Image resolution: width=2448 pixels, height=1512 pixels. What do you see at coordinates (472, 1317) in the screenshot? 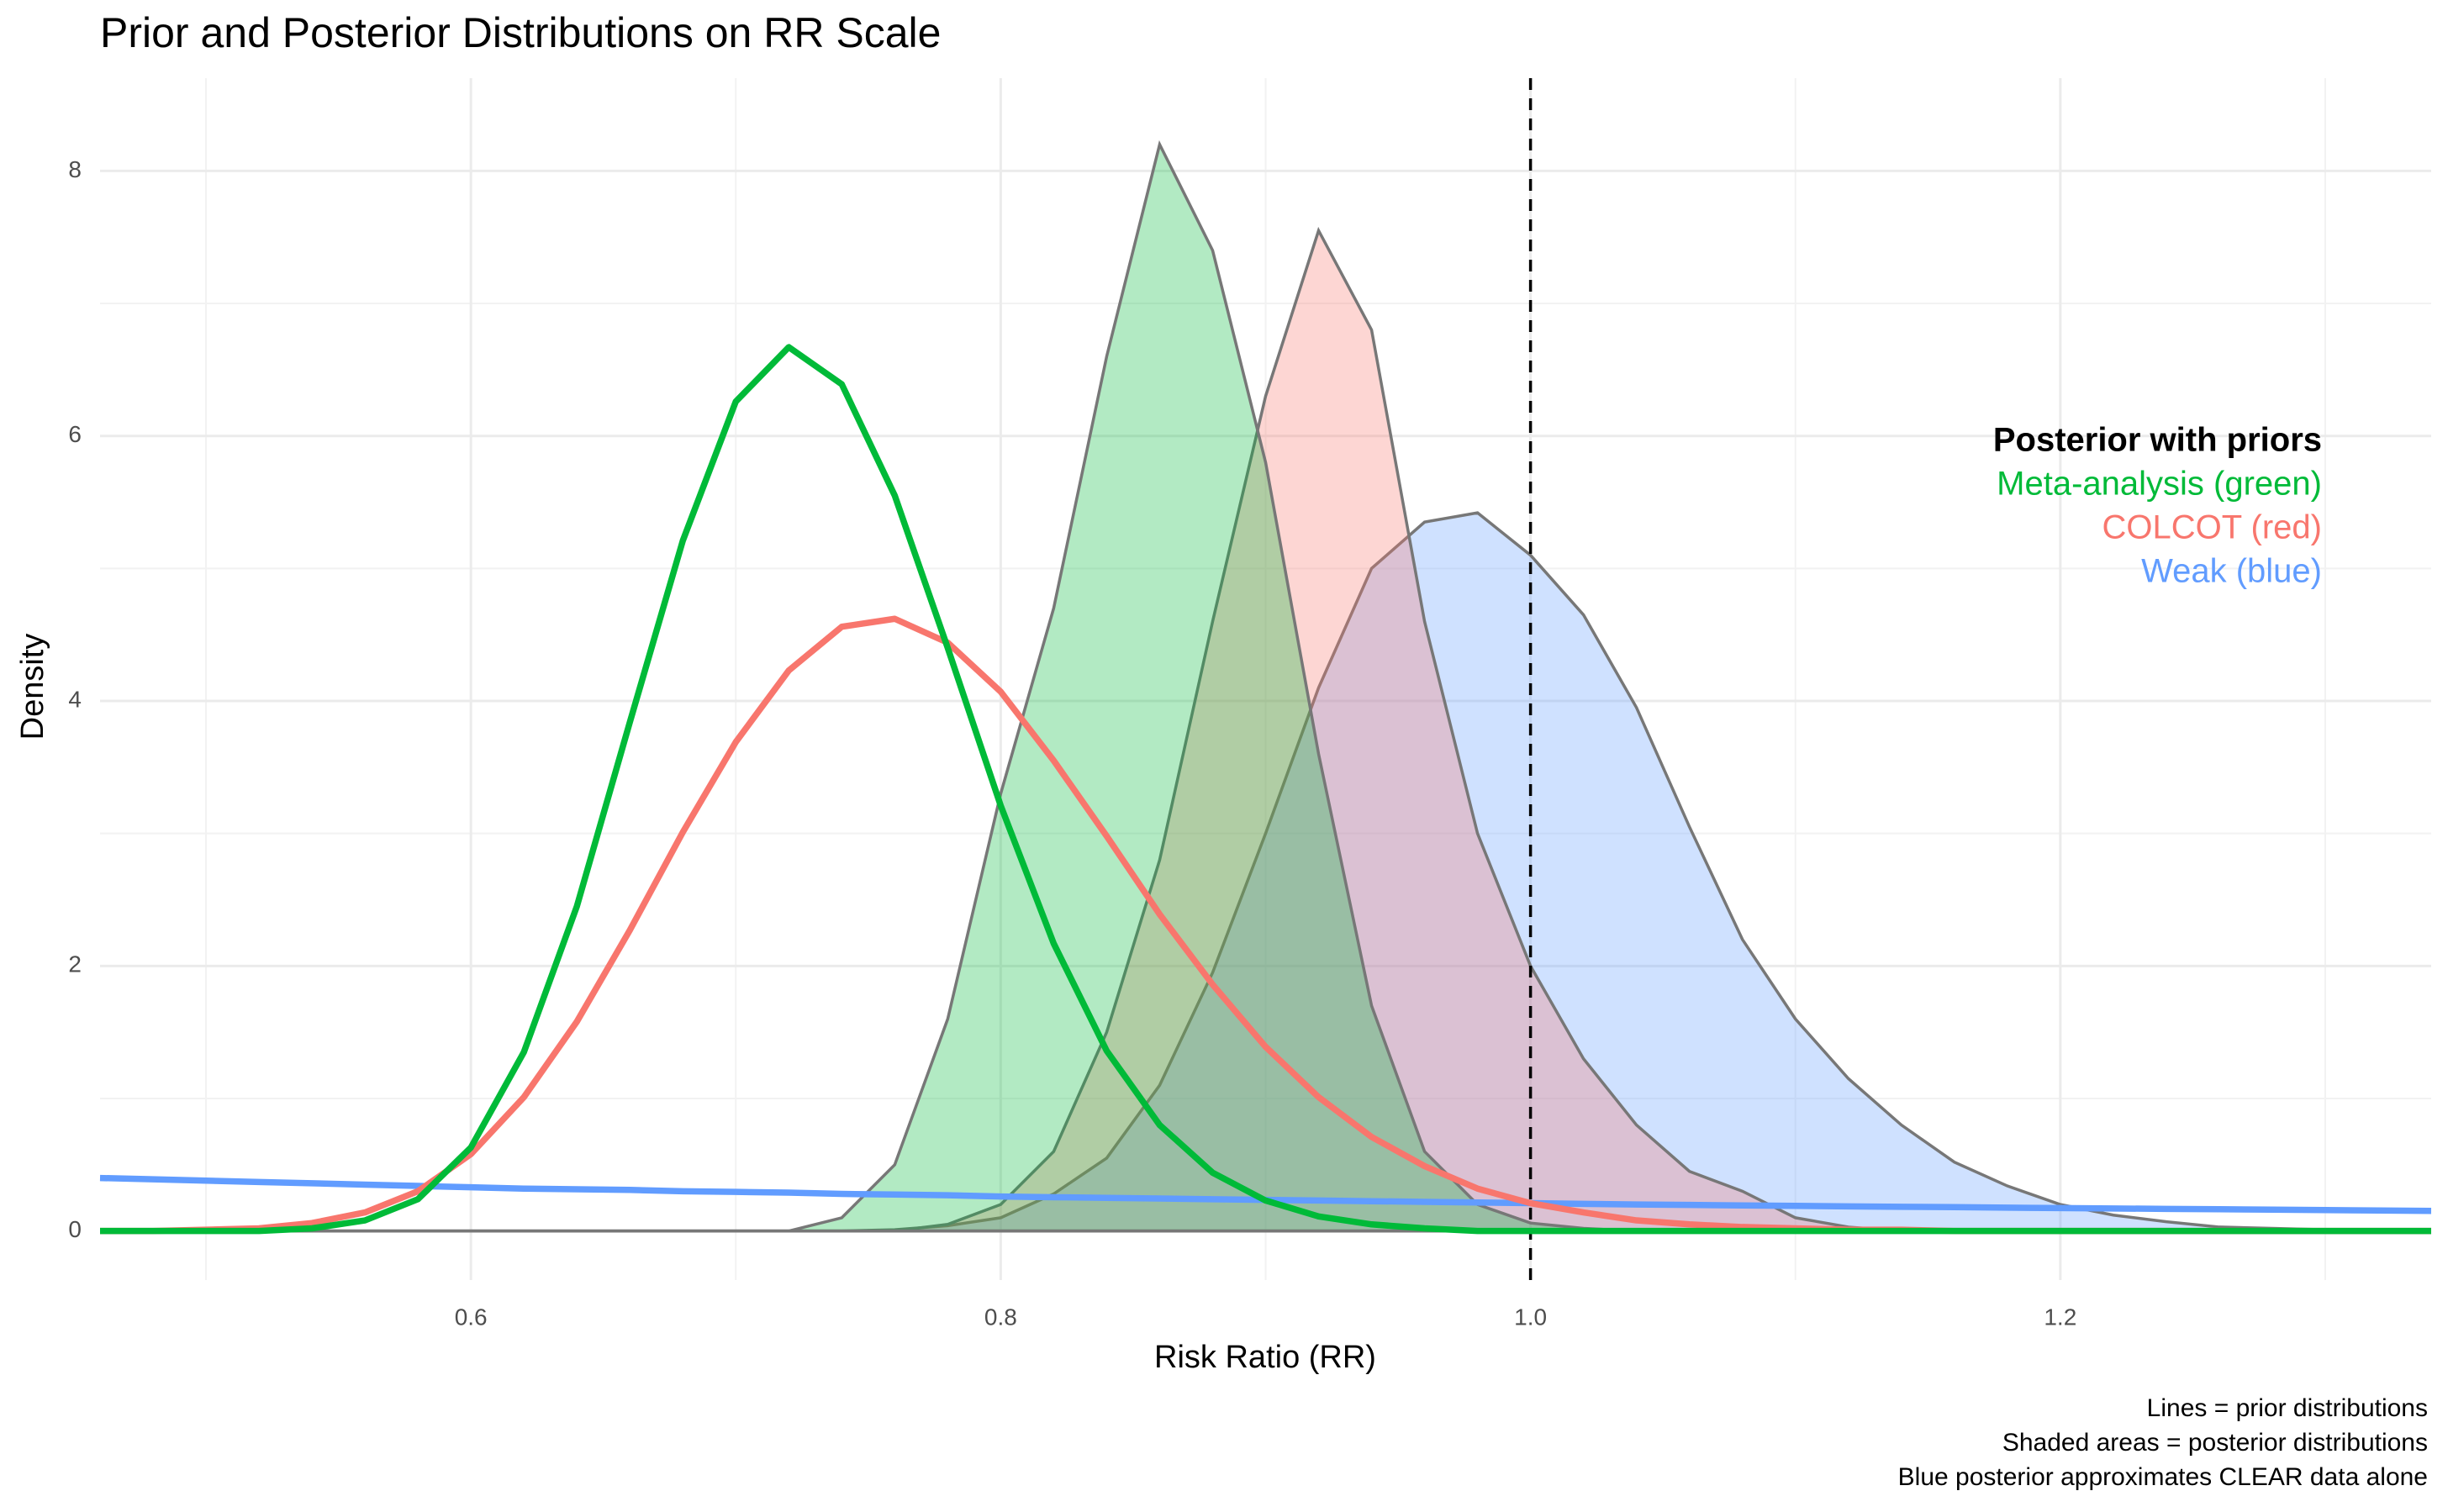
I see `x-tick-label: 0.6` at bounding box center [472, 1317].